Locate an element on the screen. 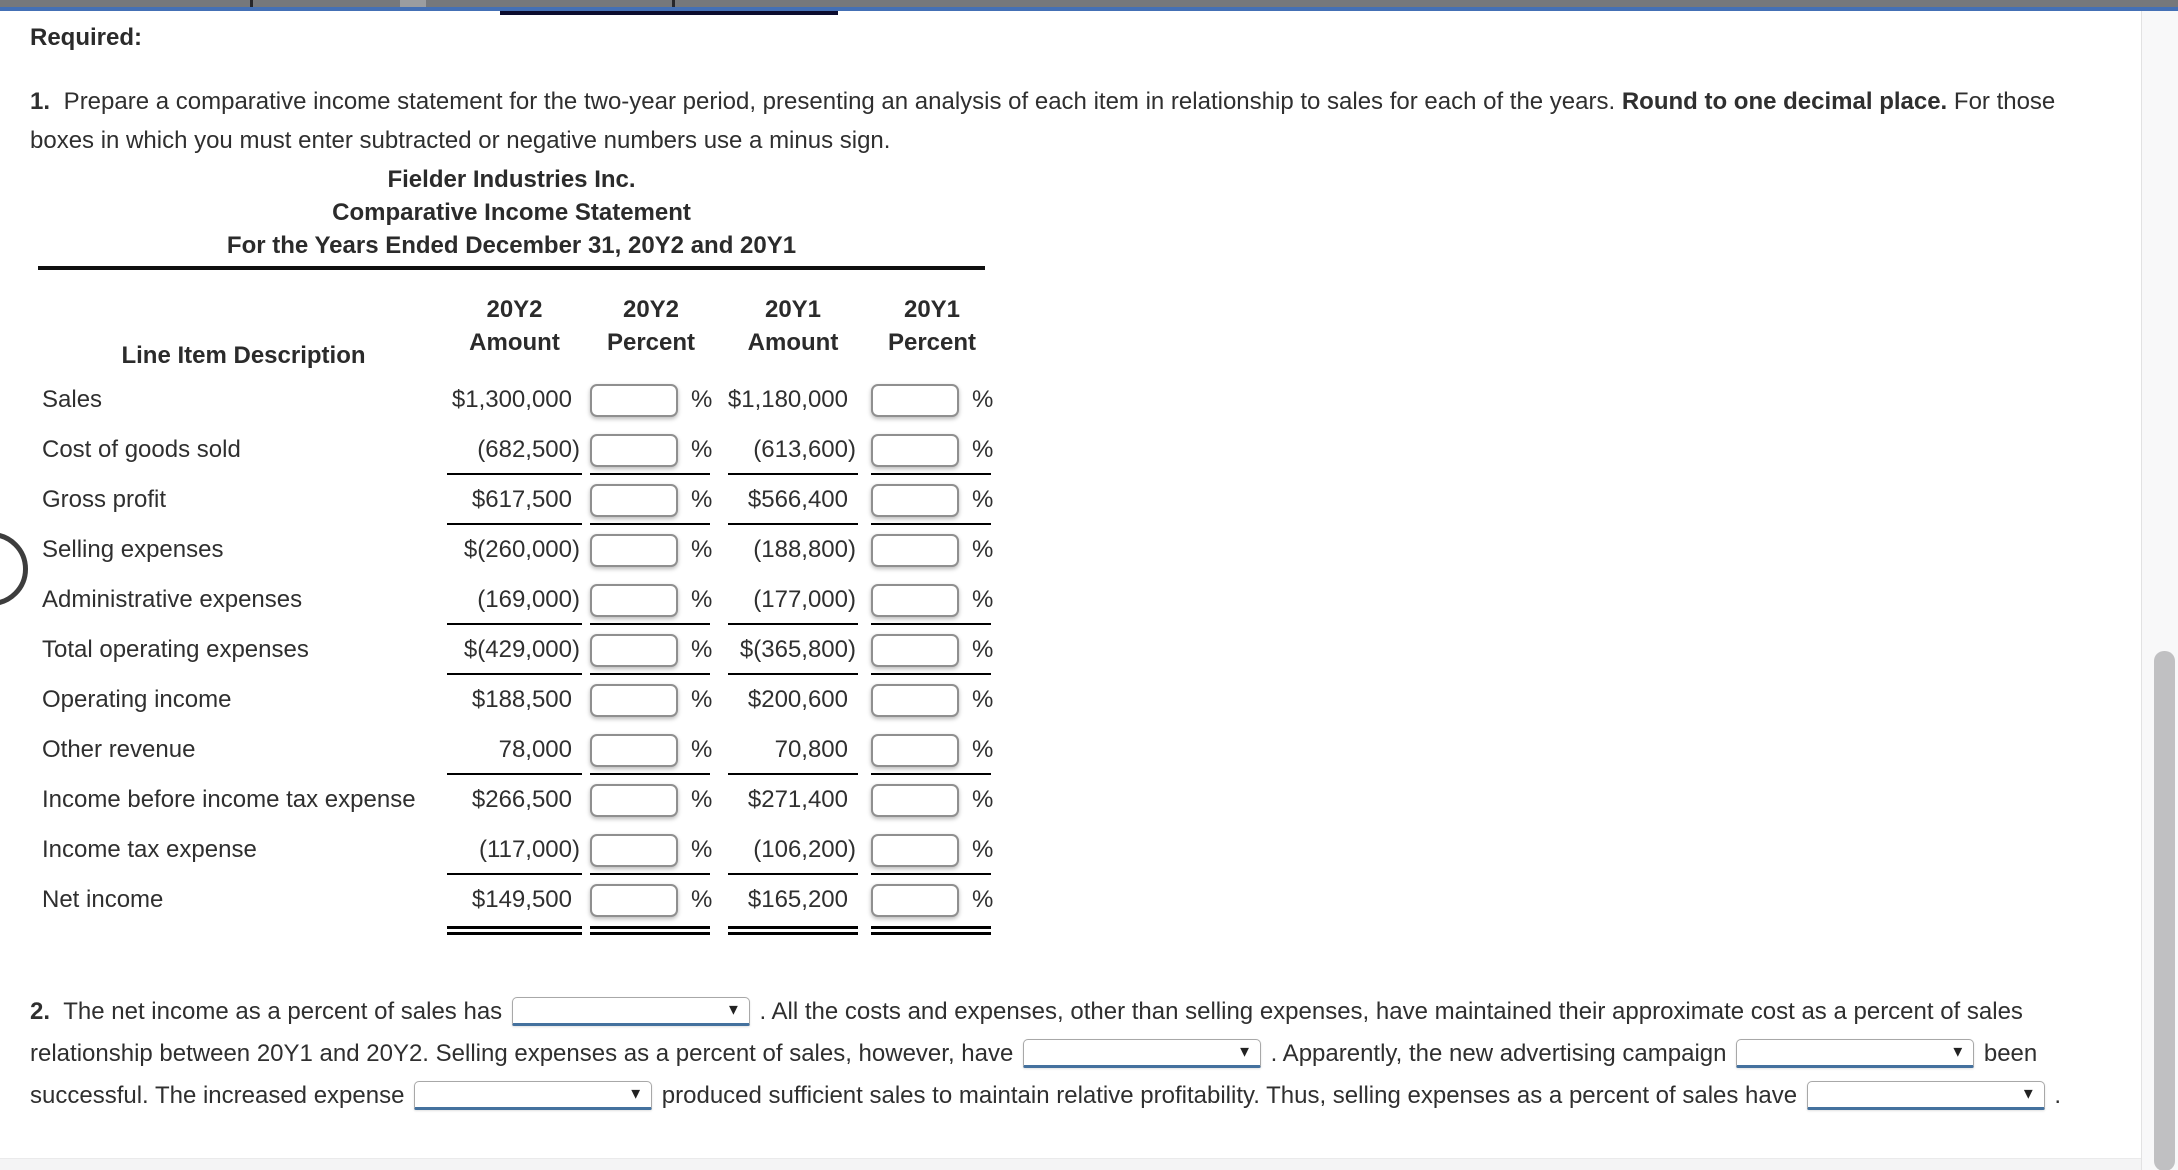  dropdown-arrow-icon: ▼ is located at coordinates (1958, 1052).